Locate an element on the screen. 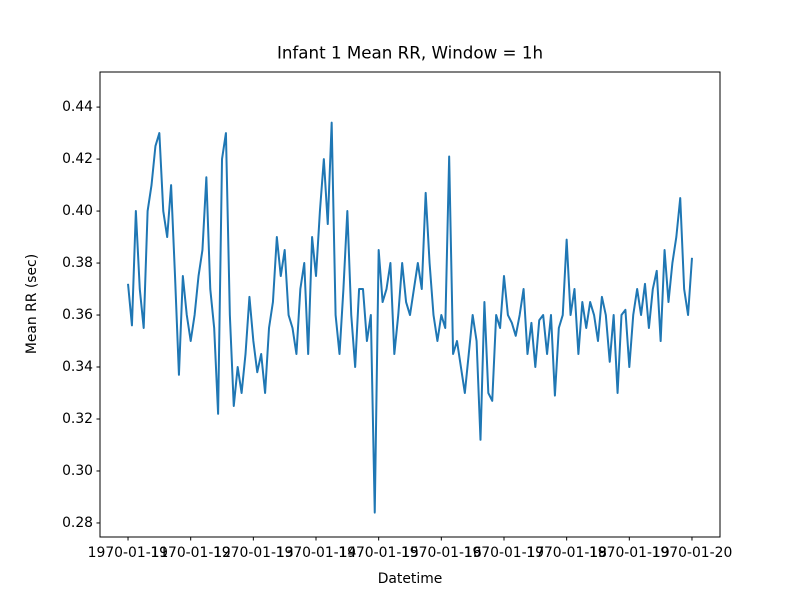  x-tick-label: 1970-01-16 is located at coordinates (441, 553).